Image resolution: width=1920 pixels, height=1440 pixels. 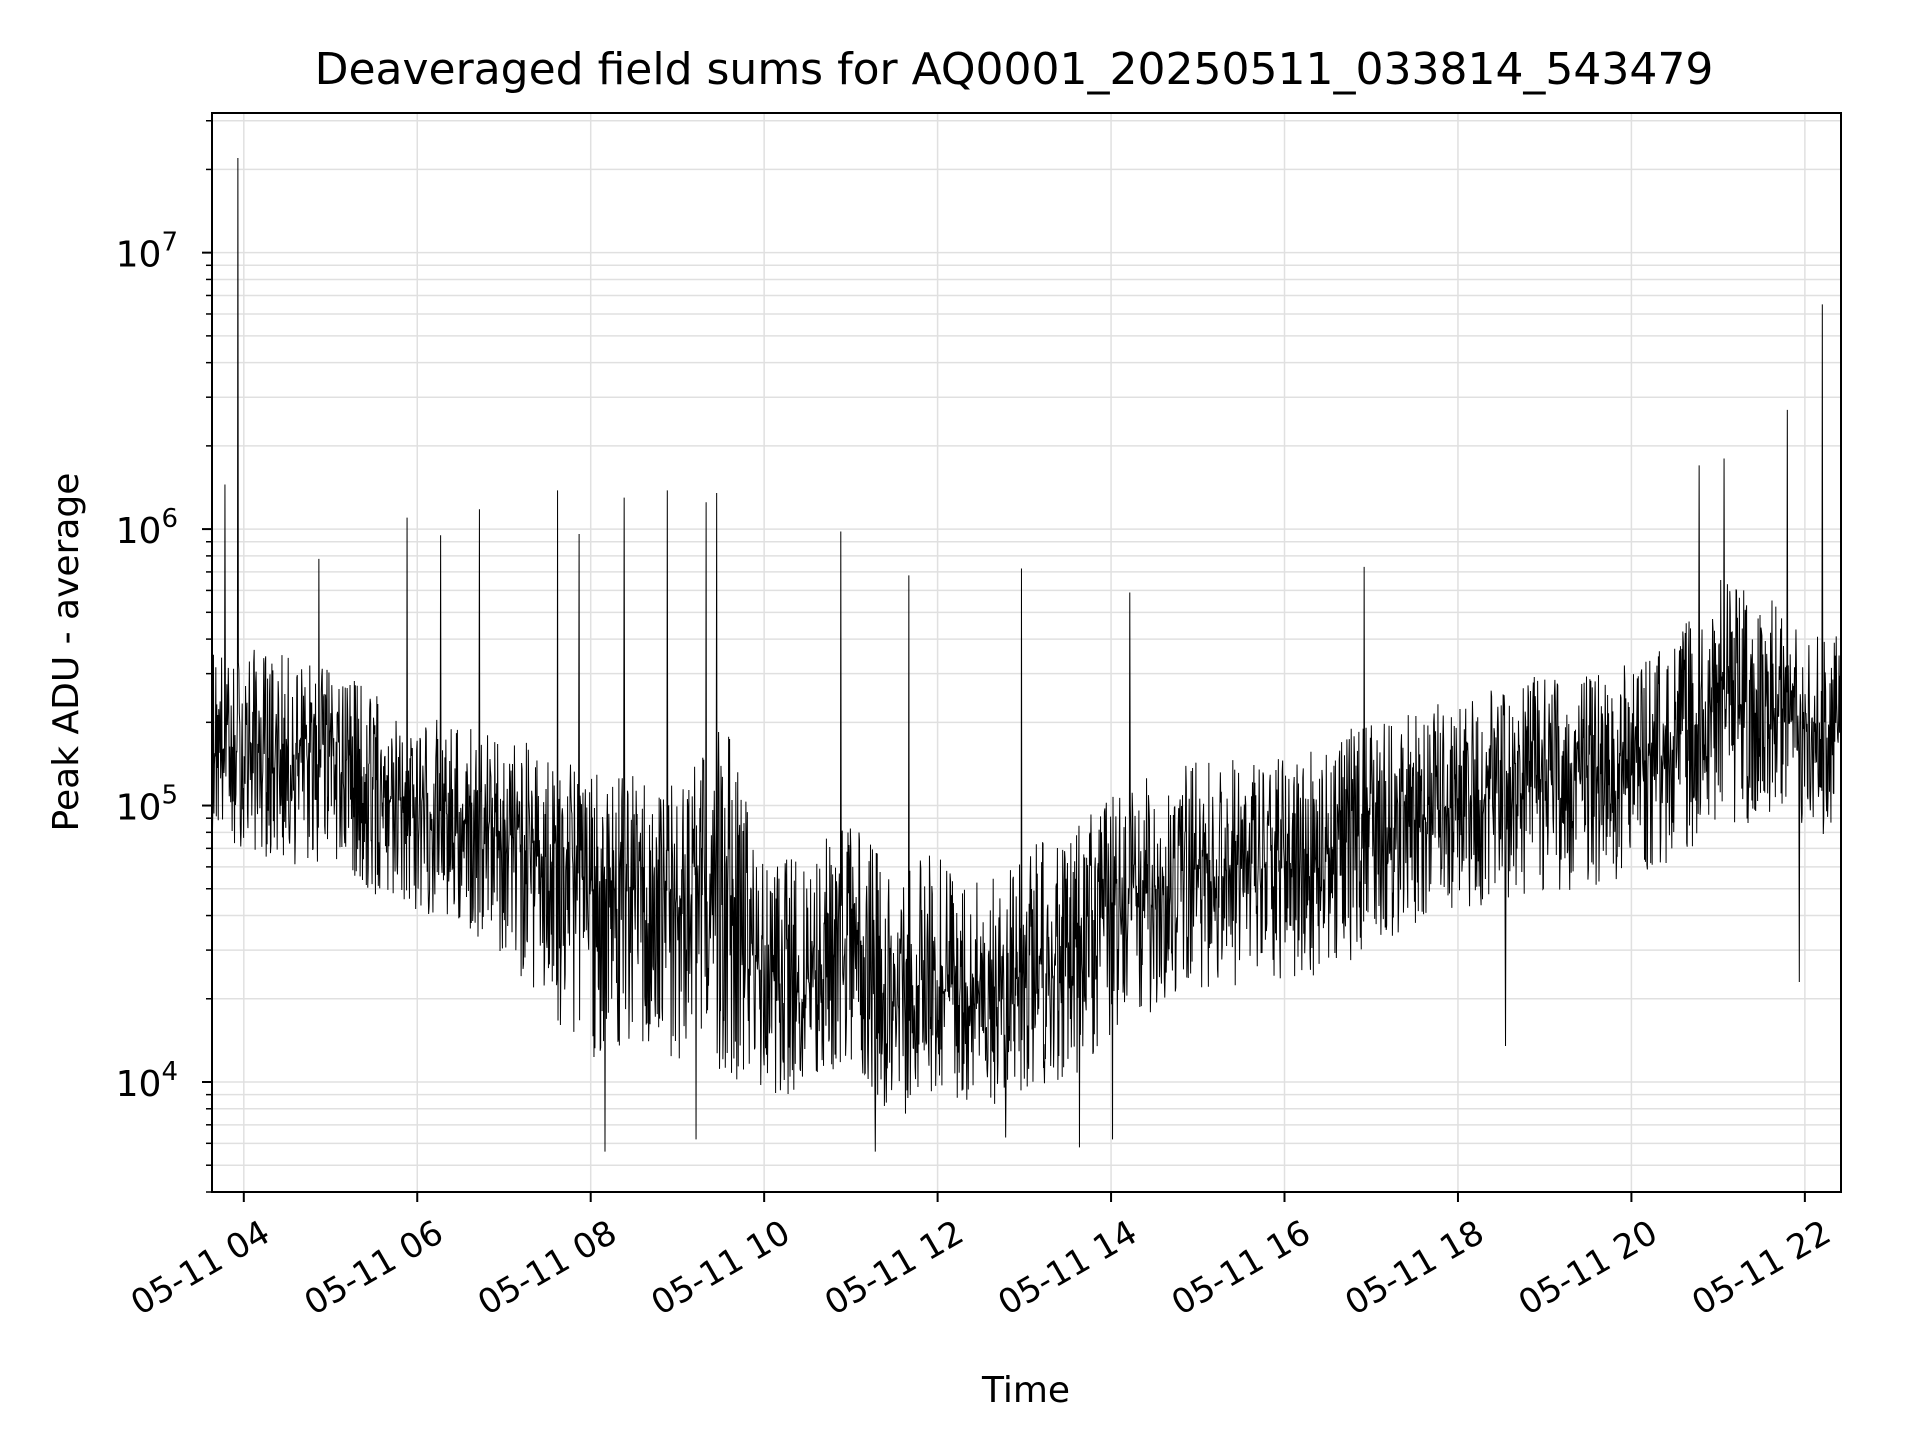 I want to click on y-tick-label: 10⁵, so click(x=147, y=805).